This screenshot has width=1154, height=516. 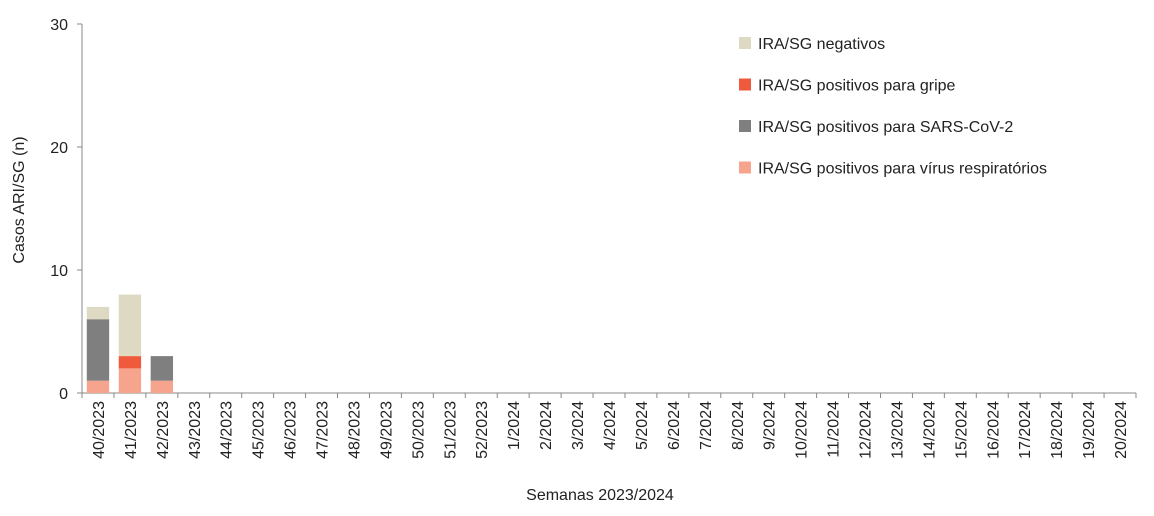 What do you see at coordinates (131, 430) in the screenshot?
I see `x-tick-label: 41/2023` at bounding box center [131, 430].